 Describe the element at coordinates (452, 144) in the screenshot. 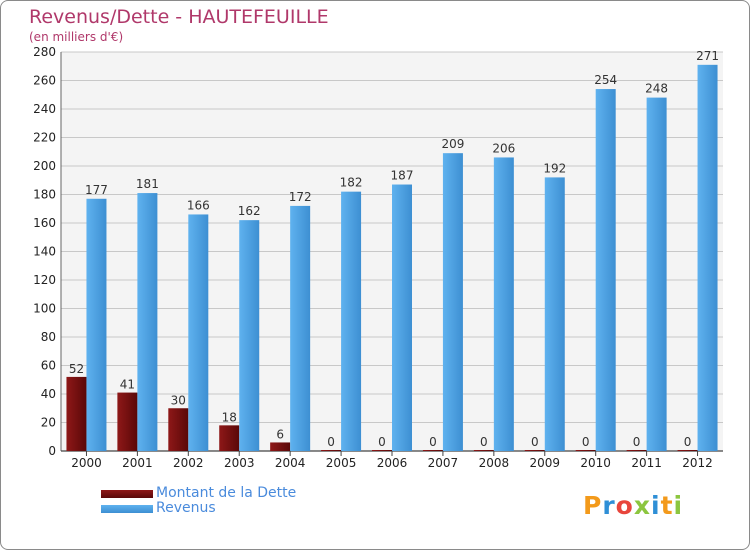

I see `data-label-revenus: 209` at that location.